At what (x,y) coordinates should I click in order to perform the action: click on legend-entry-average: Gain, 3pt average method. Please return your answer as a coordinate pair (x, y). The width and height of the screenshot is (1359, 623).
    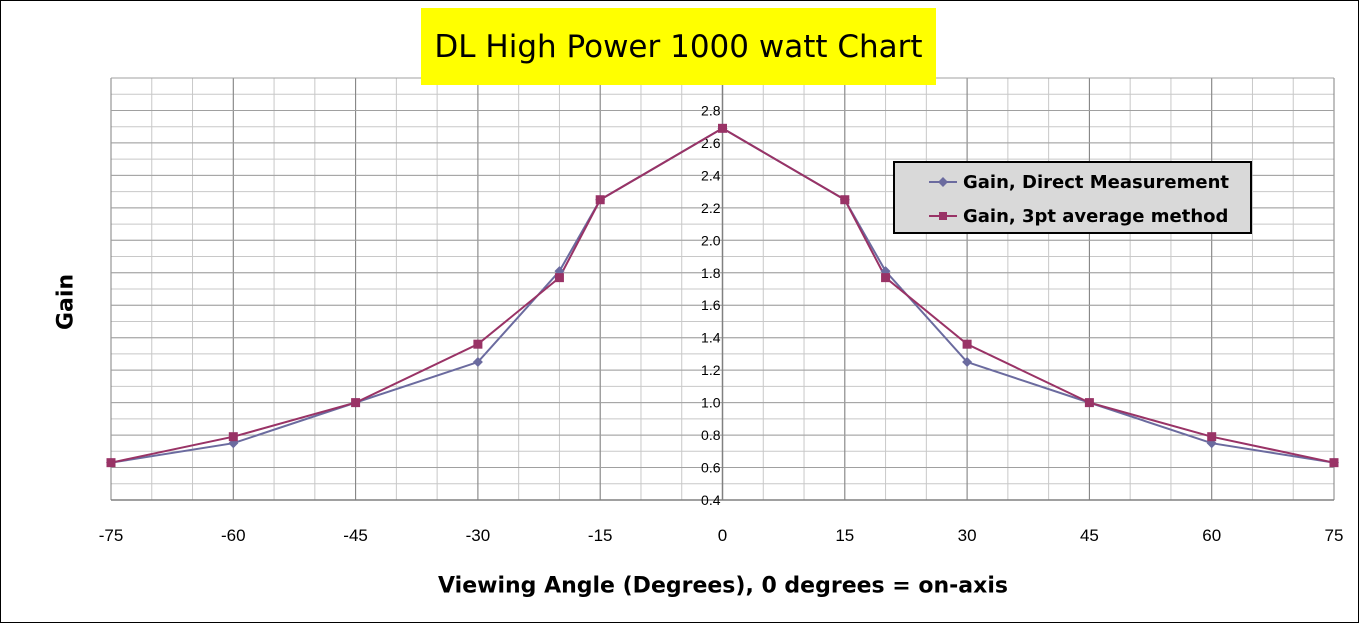
    Looking at the image, I should click on (1061, 216).